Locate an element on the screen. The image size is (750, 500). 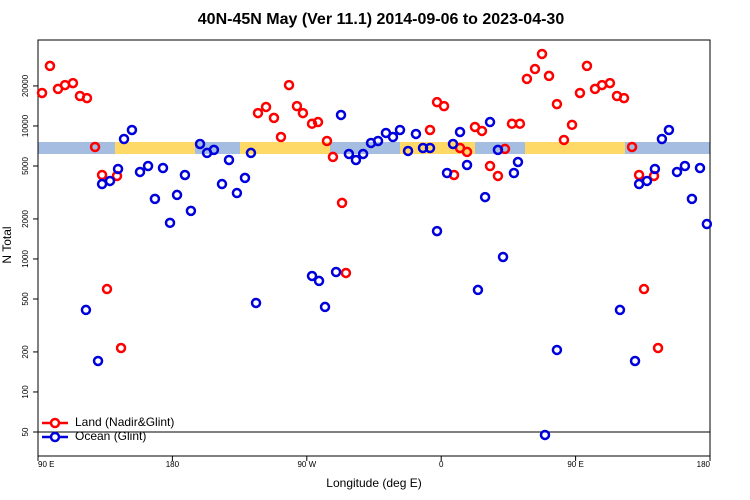
legend-label: Land (Nadir&Glint) is located at coordinates (124, 422).